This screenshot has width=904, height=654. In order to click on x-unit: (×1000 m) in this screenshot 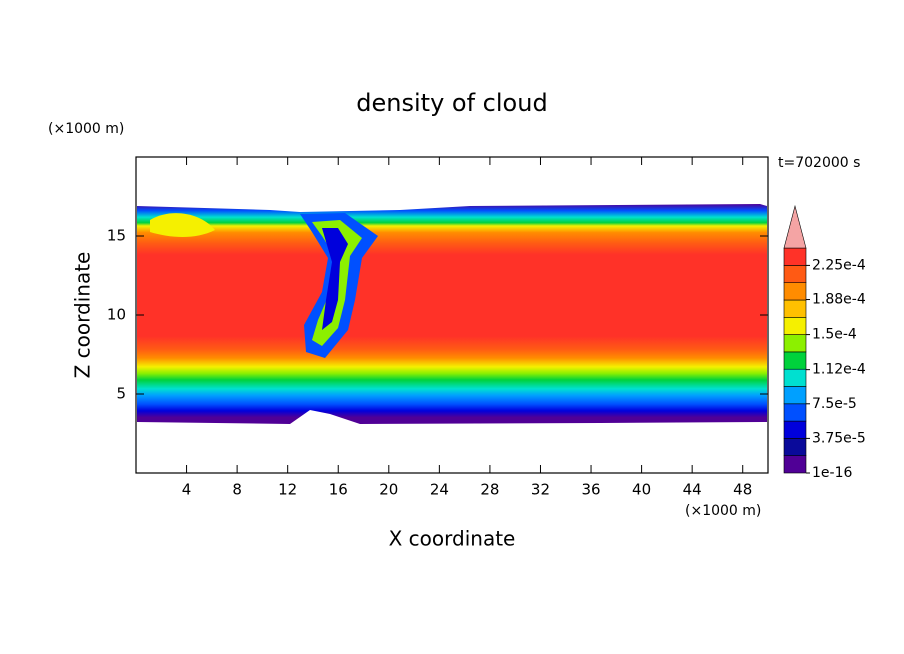, I will do `click(723, 511)`.